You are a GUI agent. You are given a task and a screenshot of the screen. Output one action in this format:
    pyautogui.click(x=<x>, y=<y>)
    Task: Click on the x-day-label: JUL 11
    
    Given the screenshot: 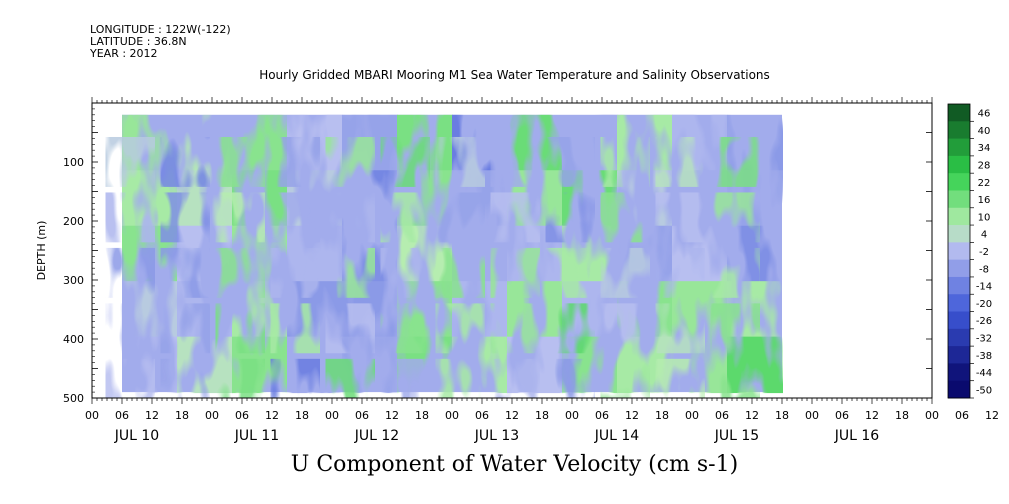 What is the action you would take?
    pyautogui.click(x=256, y=436)
    